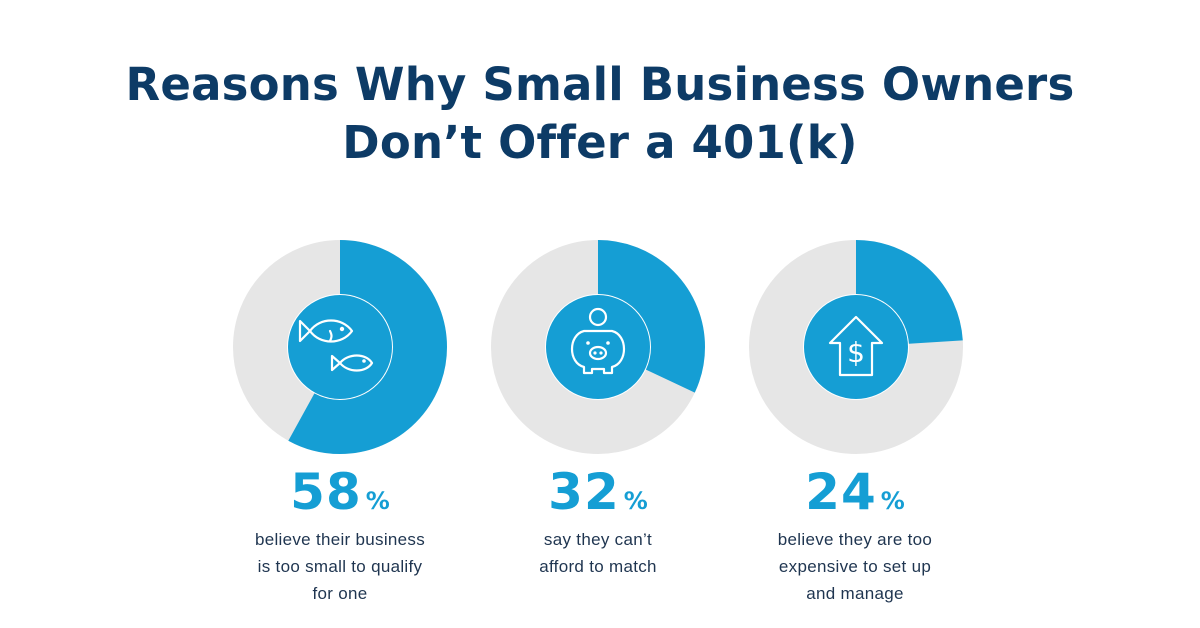 This screenshot has width=1200, height=628. Describe the element at coordinates (598, 539) in the screenshot. I see `stat-description-line: say they can’t` at that location.